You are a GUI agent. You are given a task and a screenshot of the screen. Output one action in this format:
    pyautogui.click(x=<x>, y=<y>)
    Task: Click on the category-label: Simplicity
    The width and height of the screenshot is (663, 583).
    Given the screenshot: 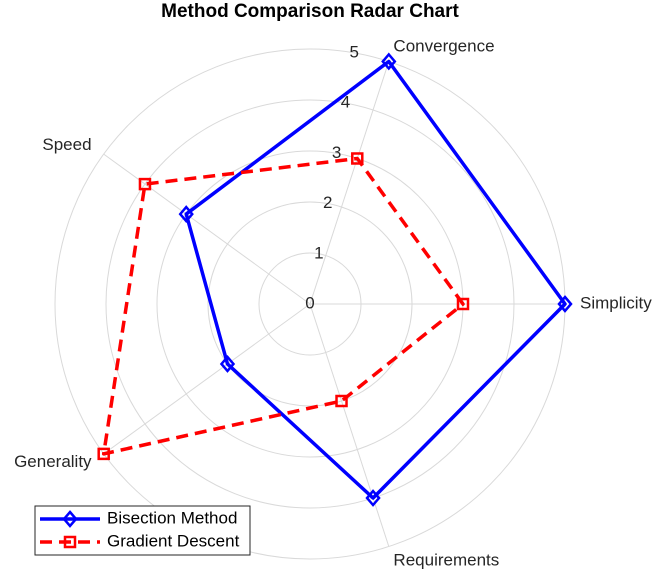 What is the action you would take?
    pyautogui.click(x=616, y=302)
    